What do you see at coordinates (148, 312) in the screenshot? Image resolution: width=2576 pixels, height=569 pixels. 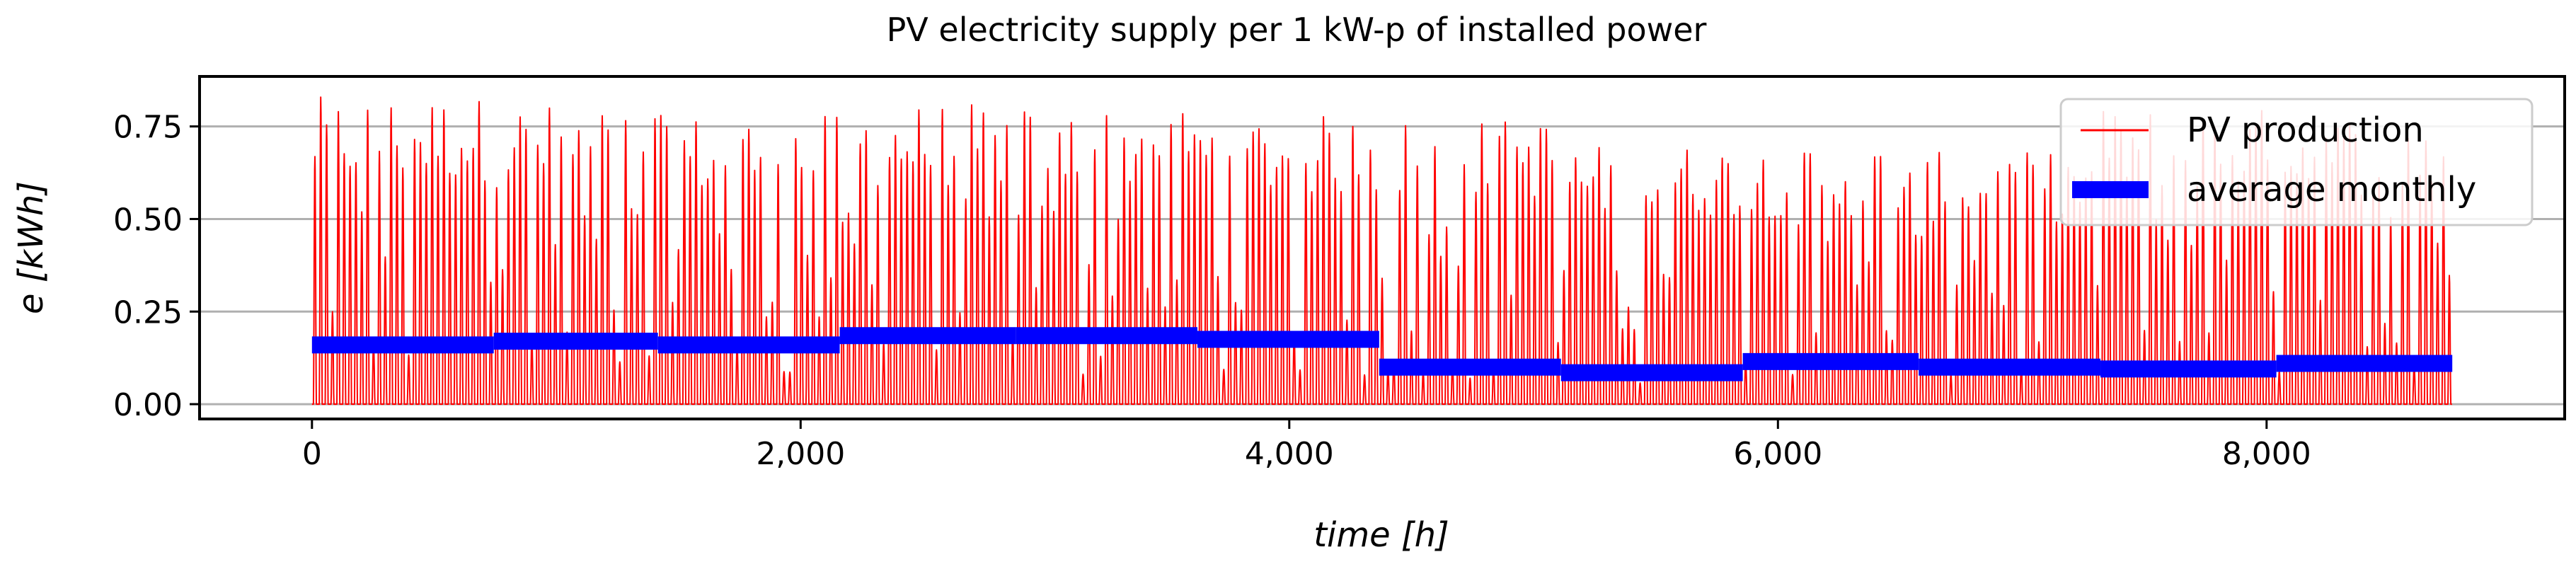 I see `y-tick-label: 0.25` at bounding box center [148, 312].